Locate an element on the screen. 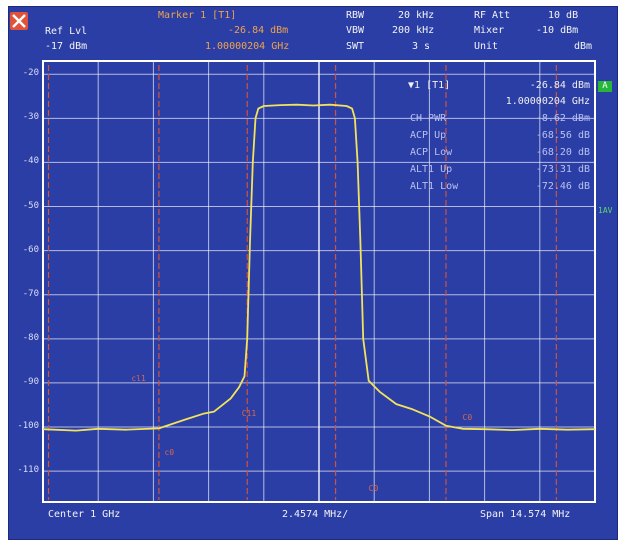 This screenshot has height=546, width=629. ref-lvl-value: -17 dBm is located at coordinates (66, 46).